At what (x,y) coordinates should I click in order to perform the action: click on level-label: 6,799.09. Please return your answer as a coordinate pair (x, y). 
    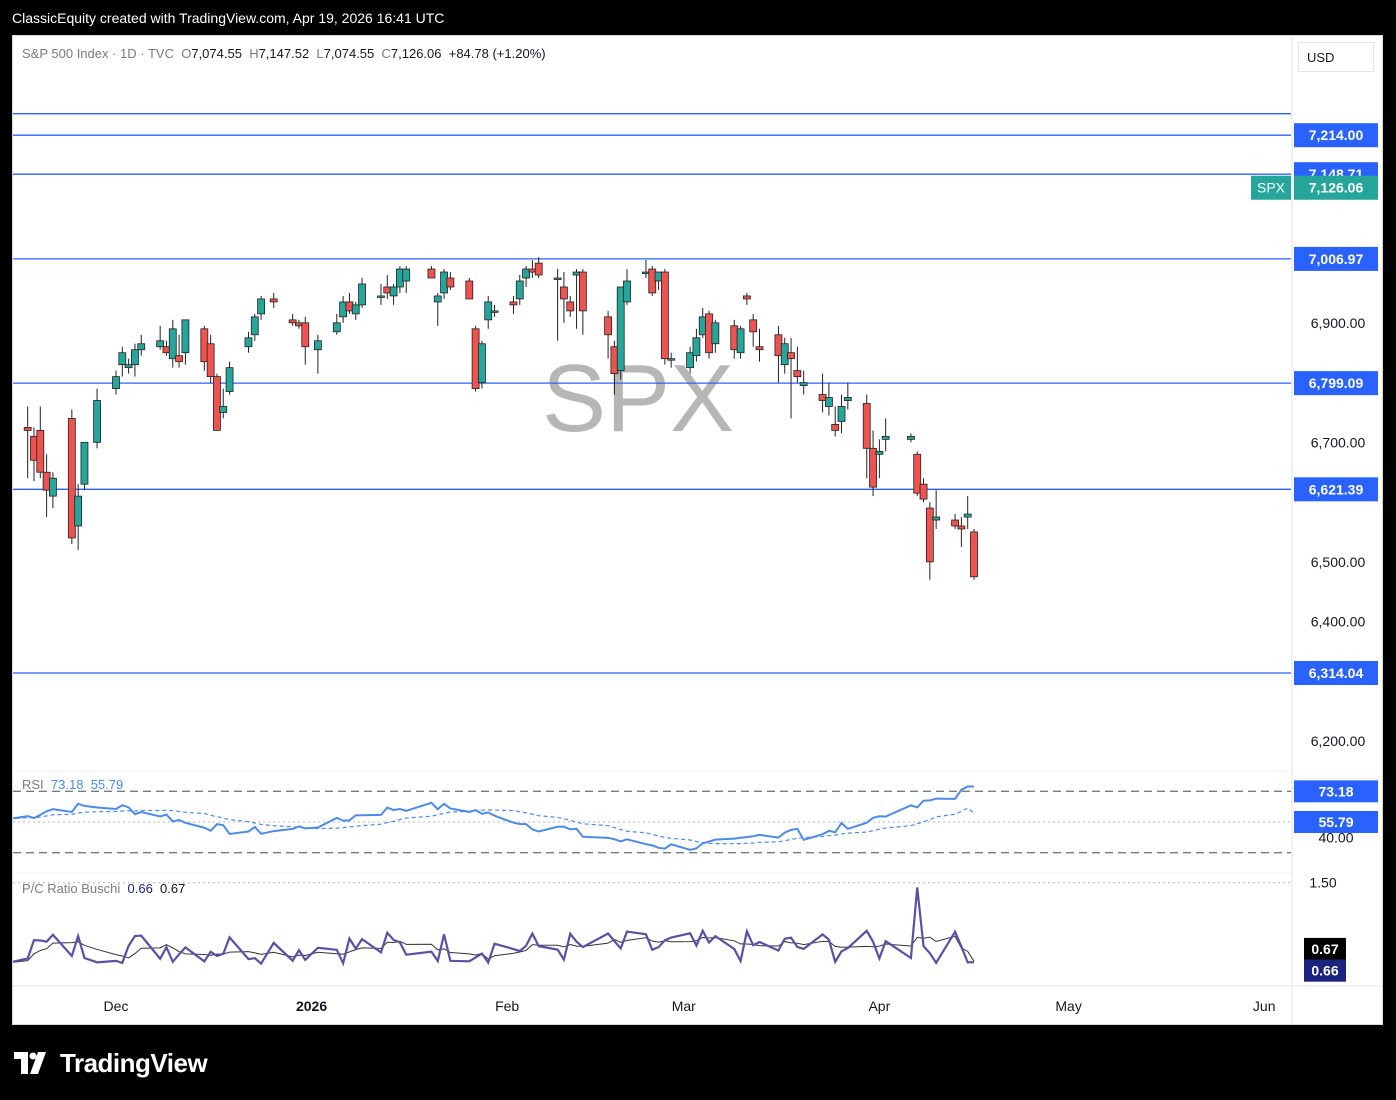
    Looking at the image, I should click on (1336, 383).